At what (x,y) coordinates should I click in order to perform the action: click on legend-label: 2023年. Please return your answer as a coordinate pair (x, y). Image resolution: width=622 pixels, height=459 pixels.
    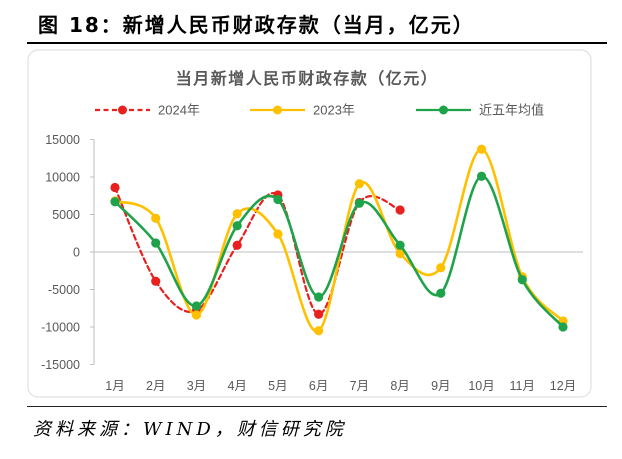
    Looking at the image, I should click on (334, 110).